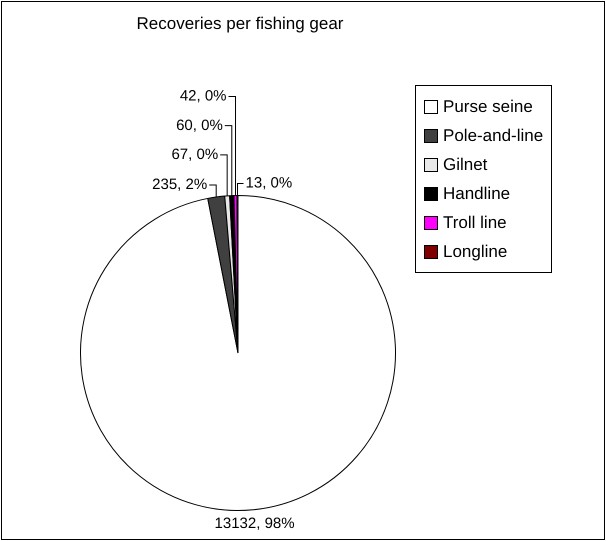 This screenshot has height=541, width=606. Describe the element at coordinates (180, 185) in the screenshot. I see `data-label: 235, 2%` at that location.